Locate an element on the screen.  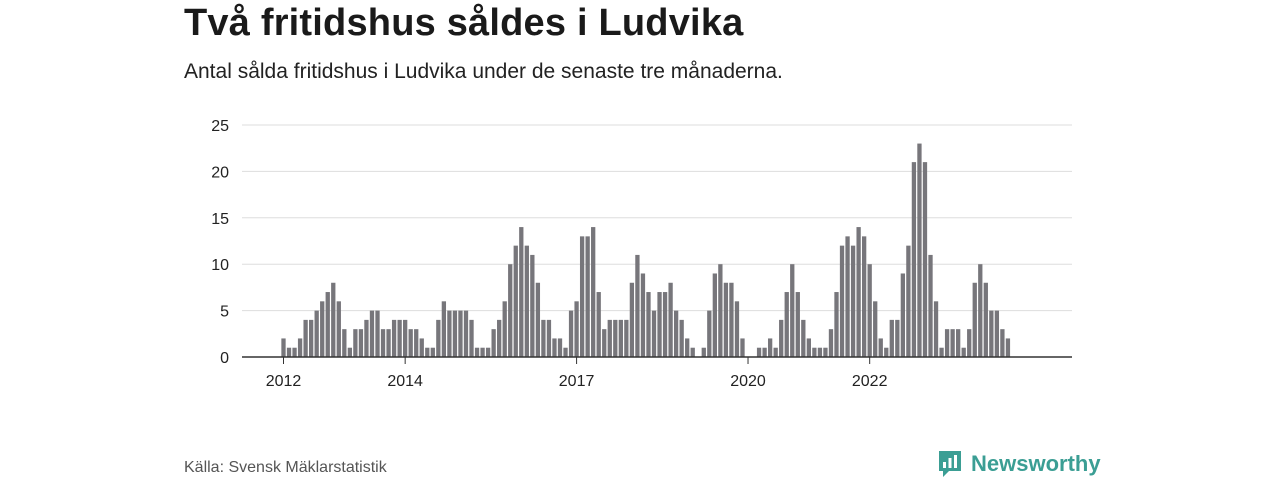
y-tick-label: 0 is located at coordinates (224, 358).